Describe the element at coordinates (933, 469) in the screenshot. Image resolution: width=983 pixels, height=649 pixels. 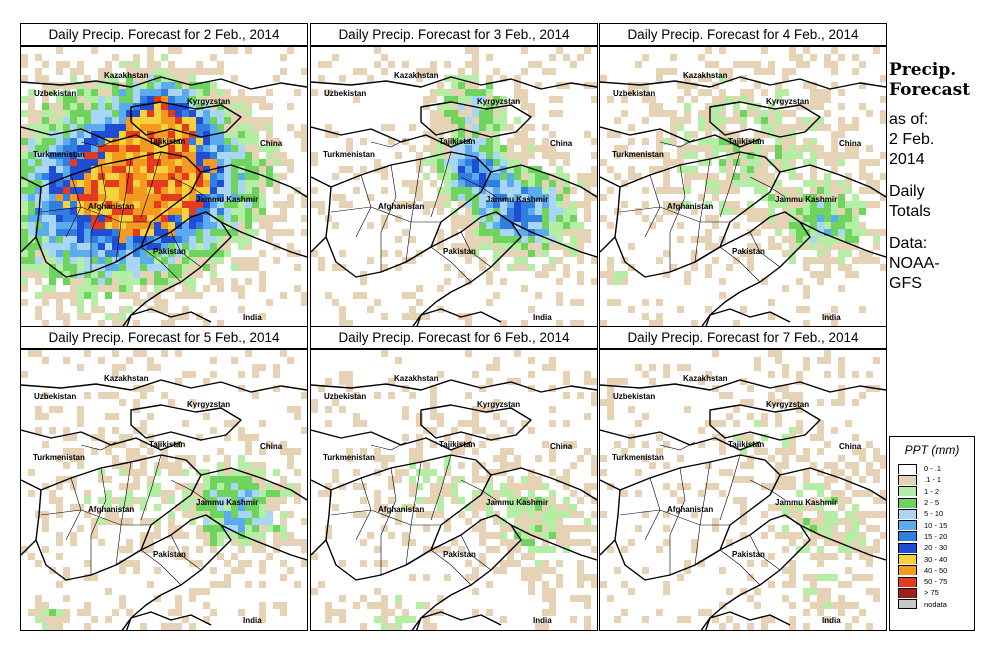
I see `legend-label: 0 - .1` at that location.